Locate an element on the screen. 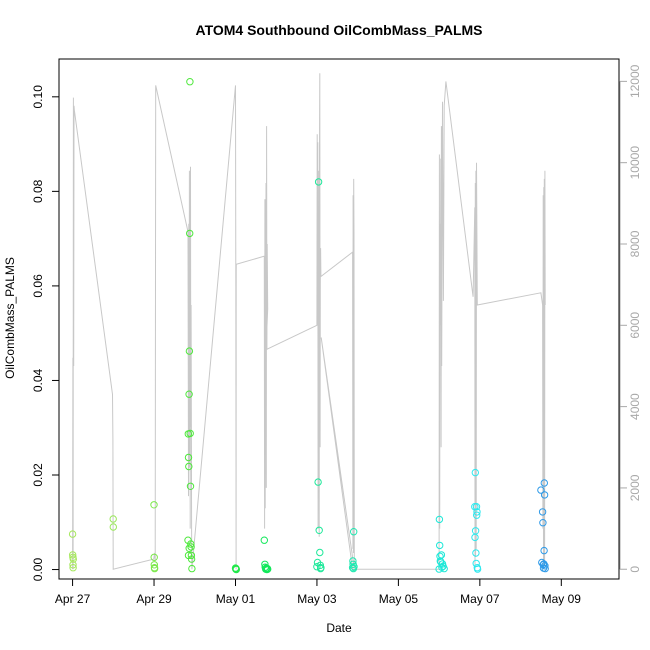 The width and height of the screenshot is (650, 650). y2-tick-label: 6000 is located at coordinates (635, 325).